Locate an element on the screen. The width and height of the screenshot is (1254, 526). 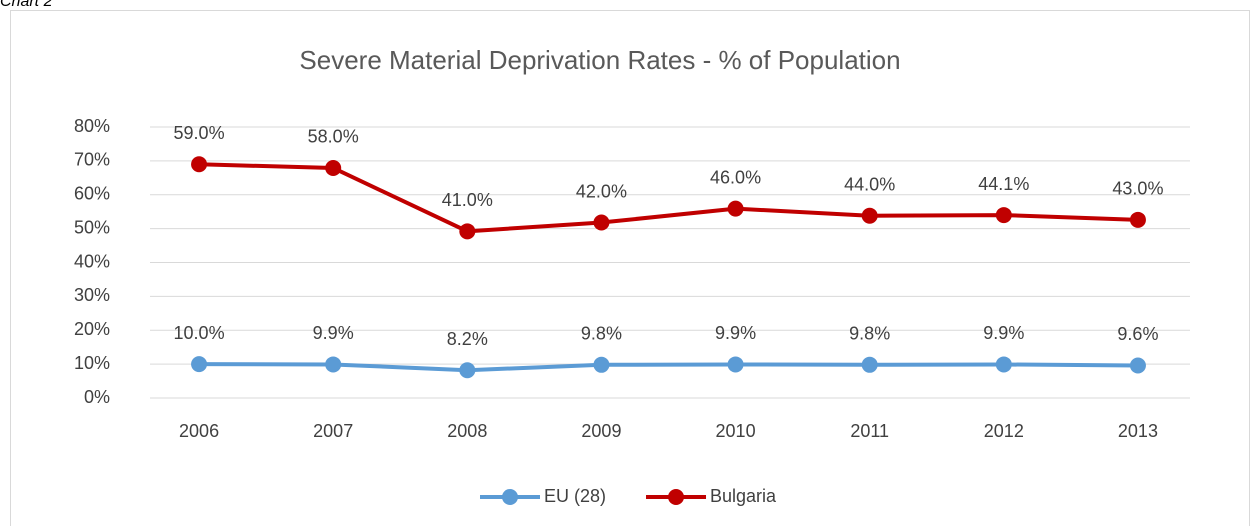
x-tick-label: 2006 is located at coordinates (199, 431).